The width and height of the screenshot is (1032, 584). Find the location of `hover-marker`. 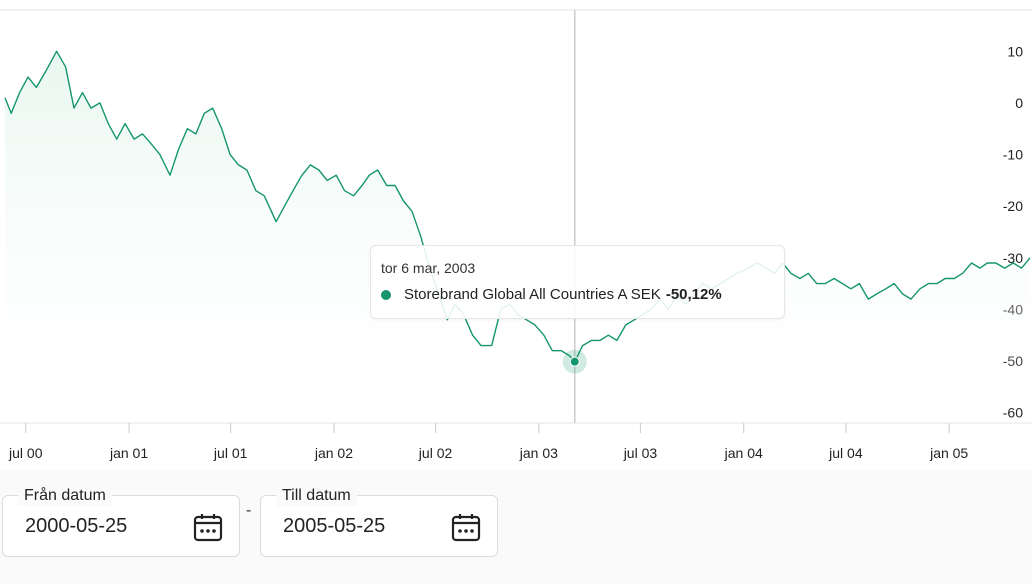

hover-marker is located at coordinates (574, 361).